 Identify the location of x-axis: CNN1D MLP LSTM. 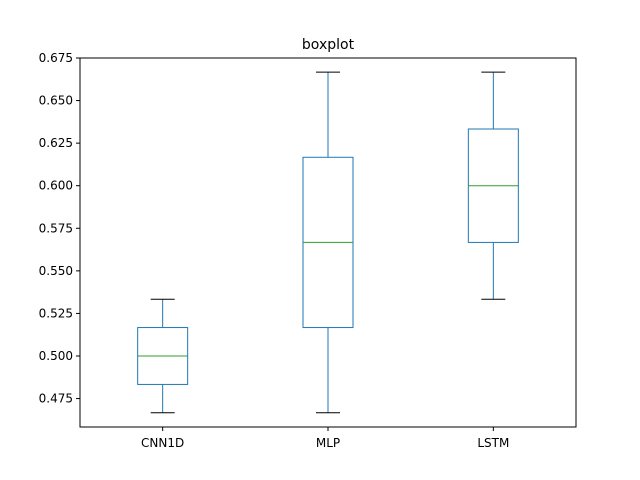
(325, 438).